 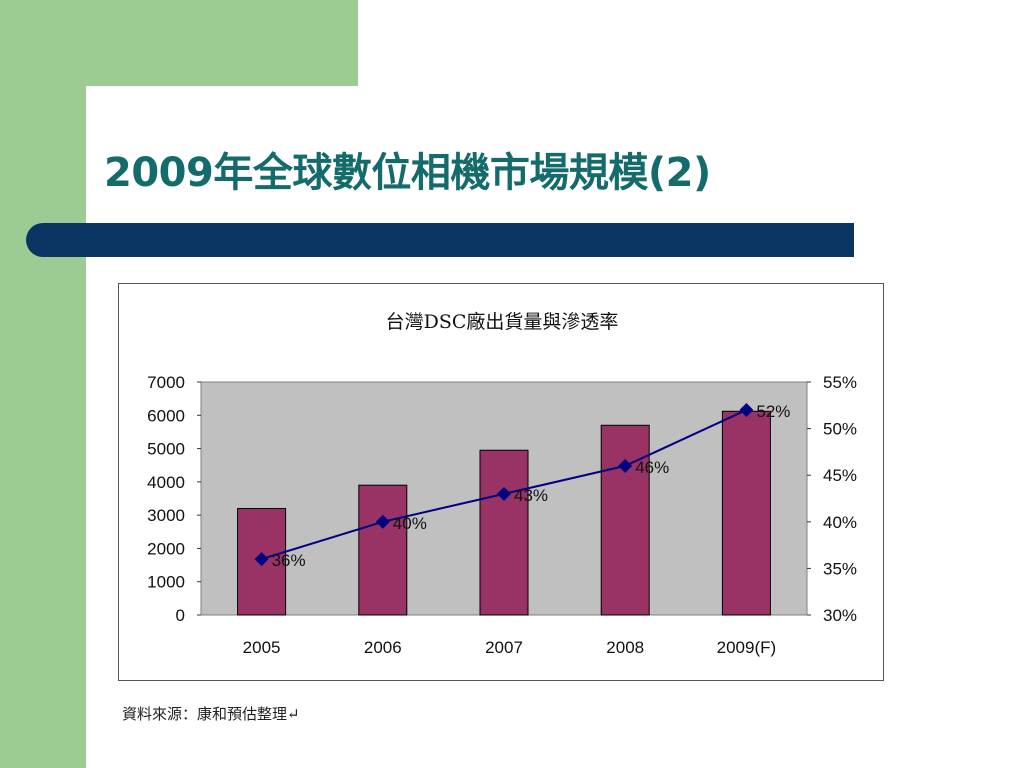 What do you see at coordinates (504, 647) in the screenshot?
I see `x-tick-label: 2007` at bounding box center [504, 647].